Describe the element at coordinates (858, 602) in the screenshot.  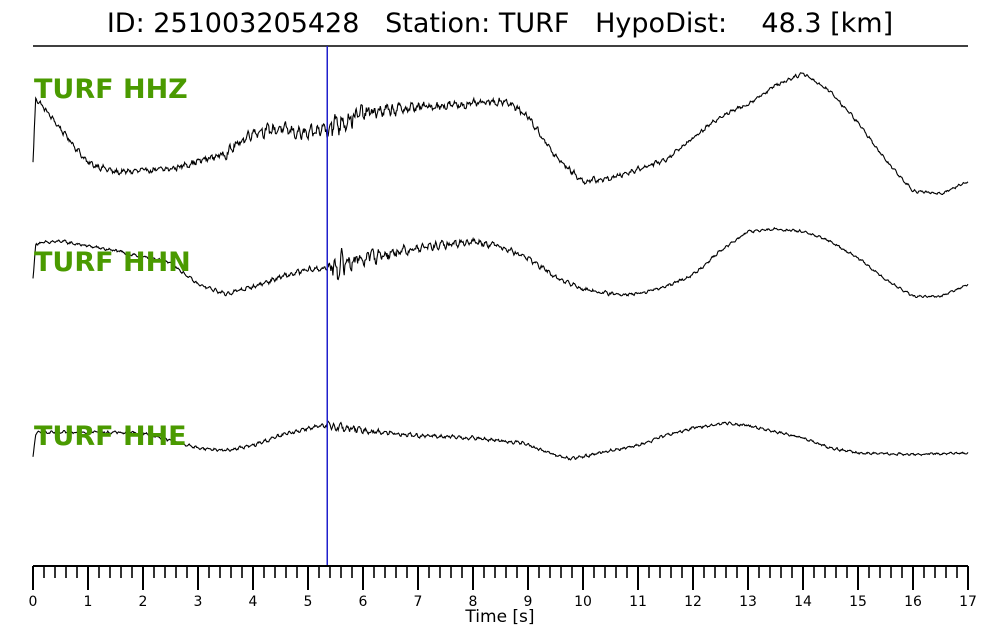
I see `x-tick-label: 15` at that location.